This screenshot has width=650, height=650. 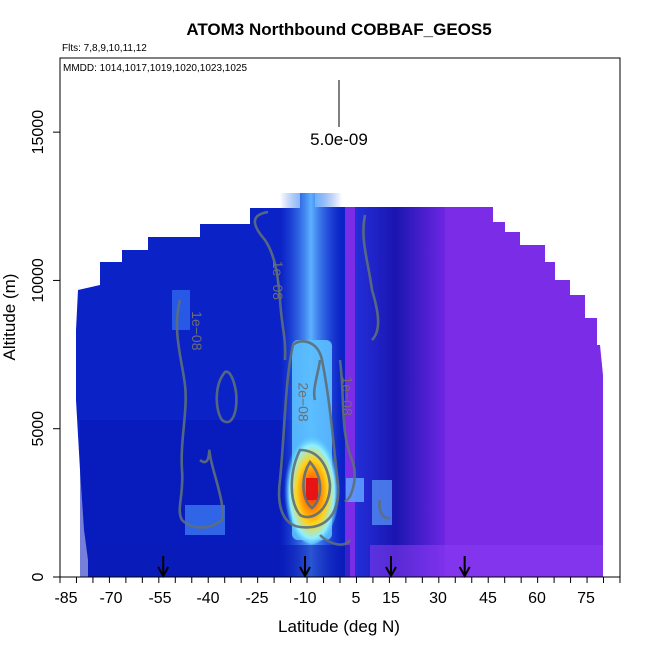 What do you see at coordinates (391, 598) in the screenshot?
I see `x-tick-label: 15` at bounding box center [391, 598].